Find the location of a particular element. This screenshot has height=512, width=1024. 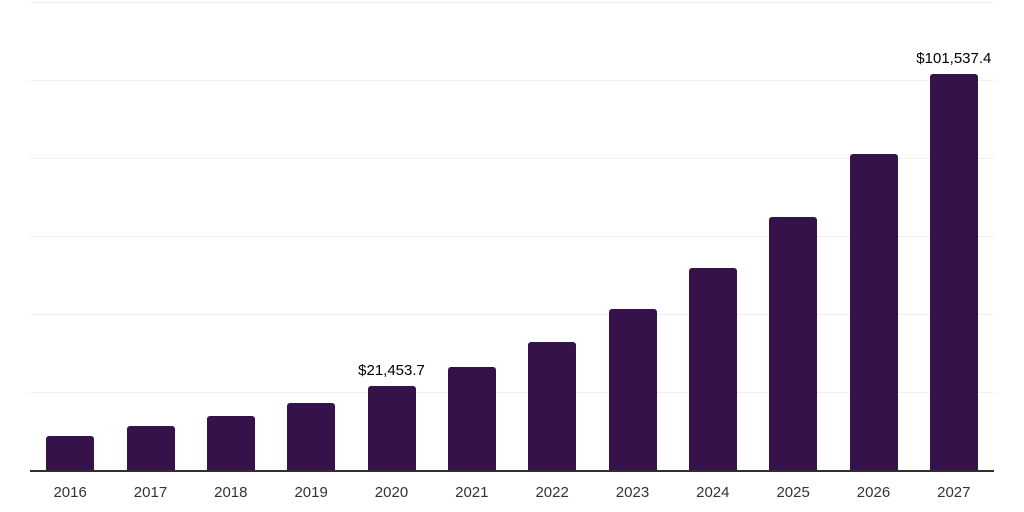

bar-2016 is located at coordinates (70, 453).